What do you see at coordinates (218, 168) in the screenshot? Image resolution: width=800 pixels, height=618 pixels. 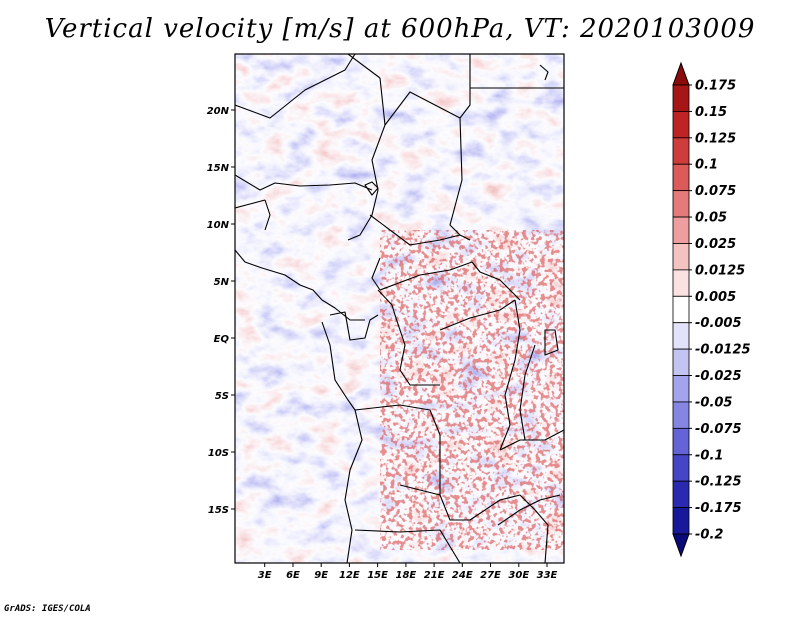 I see `y-tick-label: 15N` at bounding box center [218, 168].